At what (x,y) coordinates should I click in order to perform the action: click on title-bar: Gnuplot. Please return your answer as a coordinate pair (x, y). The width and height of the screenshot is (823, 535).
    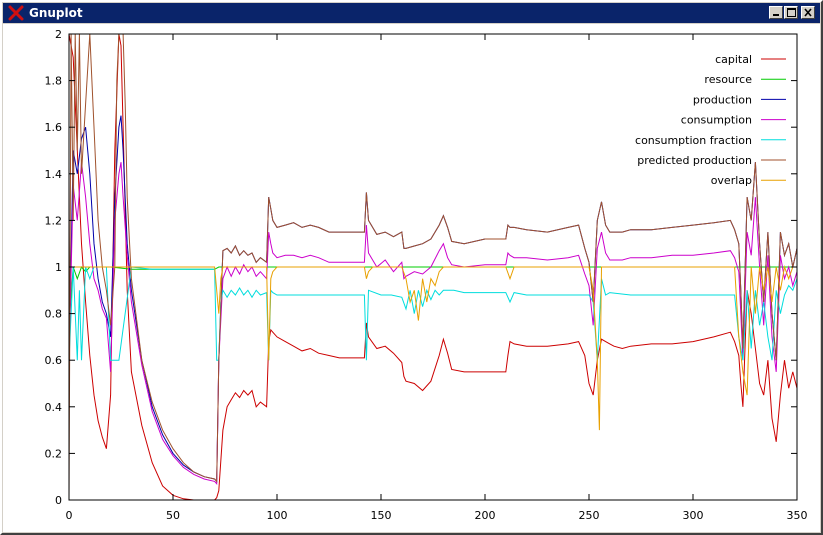
    Looking at the image, I should click on (411, 13).